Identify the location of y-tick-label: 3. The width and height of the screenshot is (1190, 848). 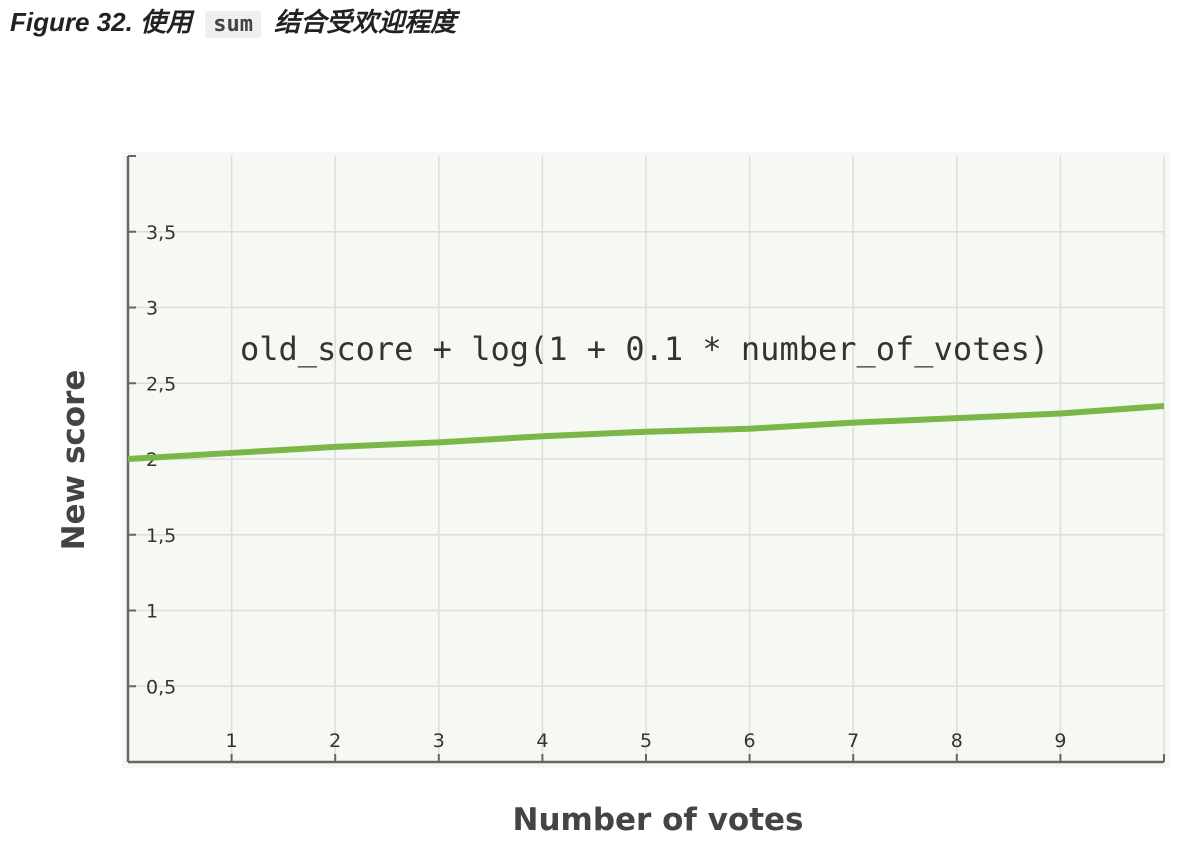
(152, 309).